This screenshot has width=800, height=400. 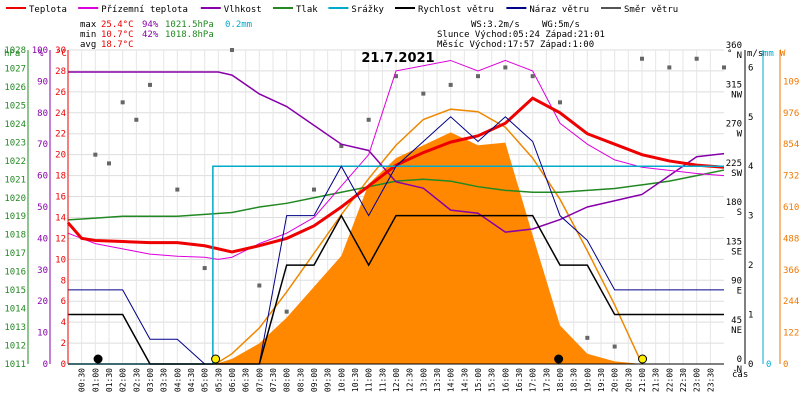 I want to click on x-tick-label: 02:00, so click(x=123, y=380).